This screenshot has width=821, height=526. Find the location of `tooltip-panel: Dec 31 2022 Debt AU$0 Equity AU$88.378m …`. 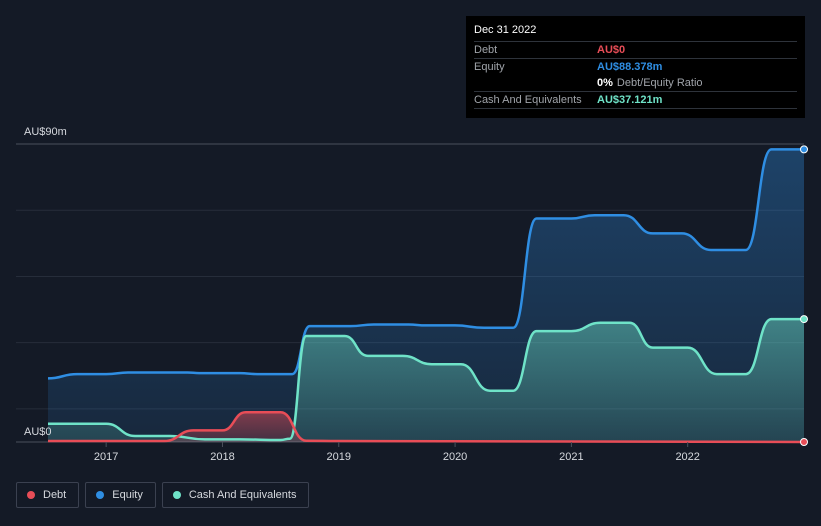

tooltip-panel: Dec 31 2022 Debt AU$0 Equity AU$88.378m … is located at coordinates (635, 67).